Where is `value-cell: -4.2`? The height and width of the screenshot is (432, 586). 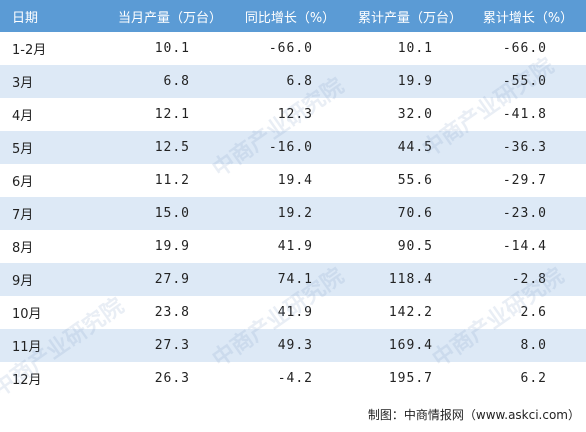 value-cell: -4.2 is located at coordinates (295, 378).